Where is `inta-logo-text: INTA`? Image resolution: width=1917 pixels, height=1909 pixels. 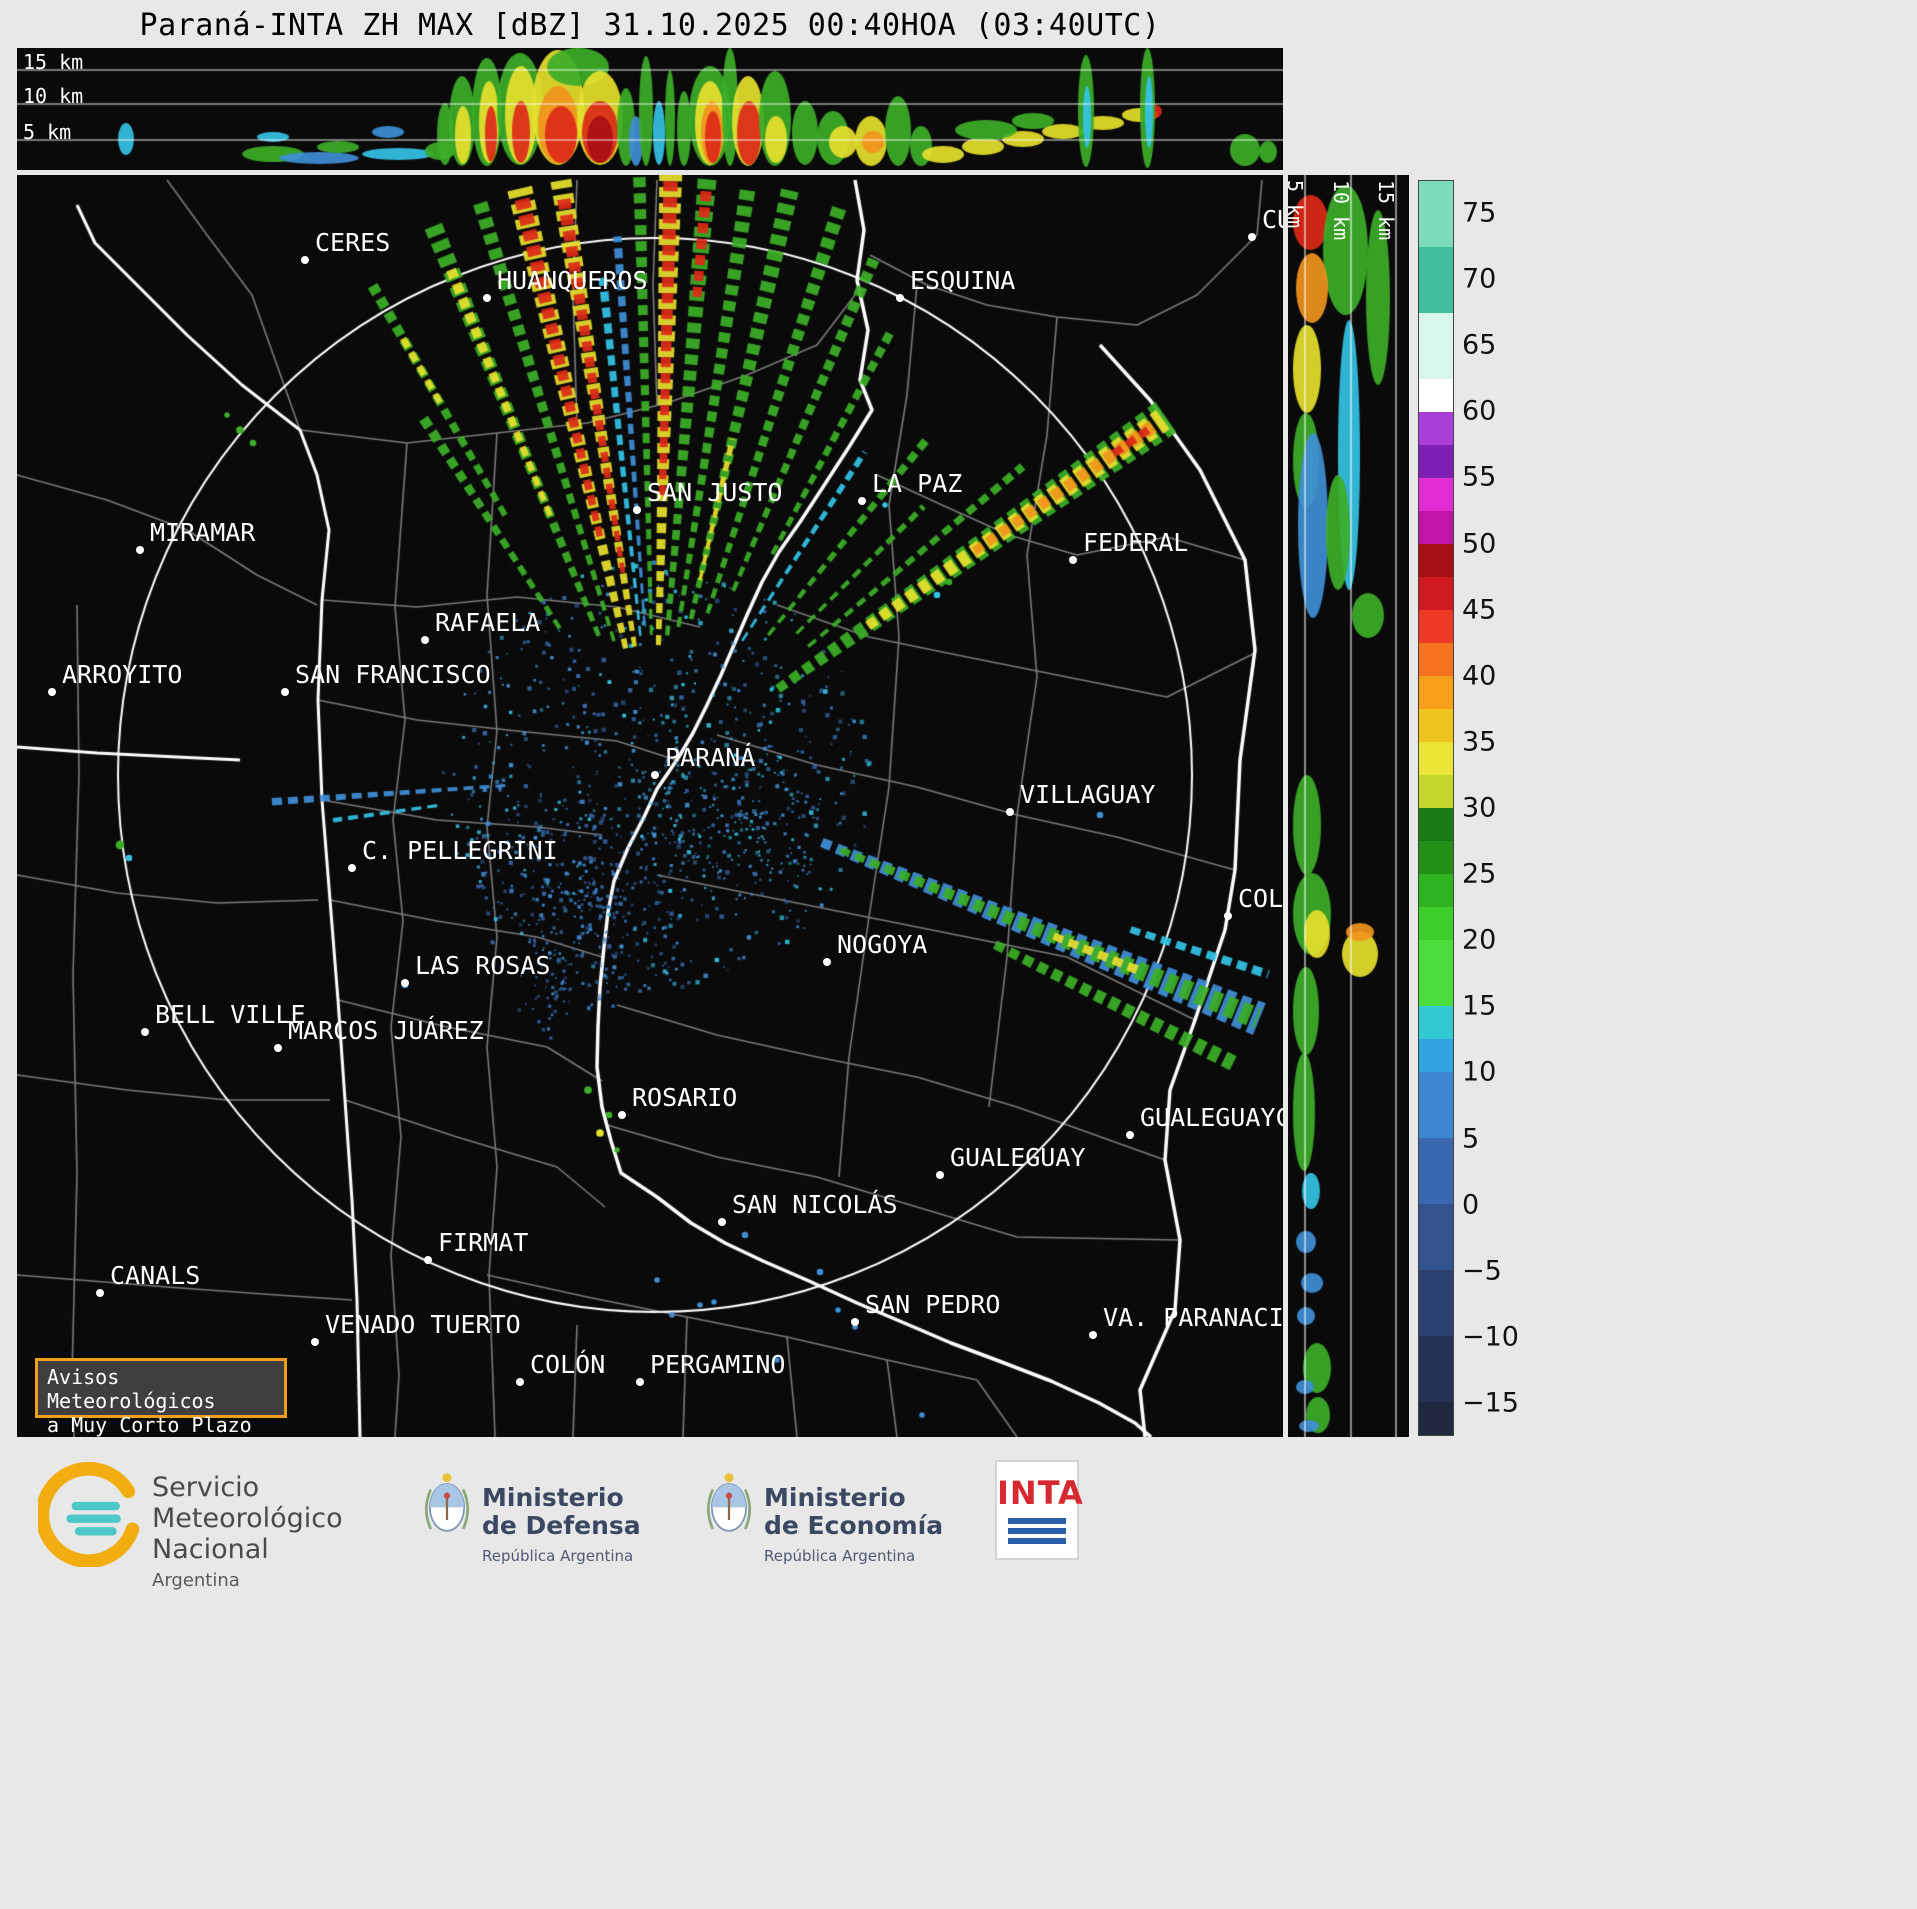
inta-logo-text: INTA is located at coordinates (1040, 1493).